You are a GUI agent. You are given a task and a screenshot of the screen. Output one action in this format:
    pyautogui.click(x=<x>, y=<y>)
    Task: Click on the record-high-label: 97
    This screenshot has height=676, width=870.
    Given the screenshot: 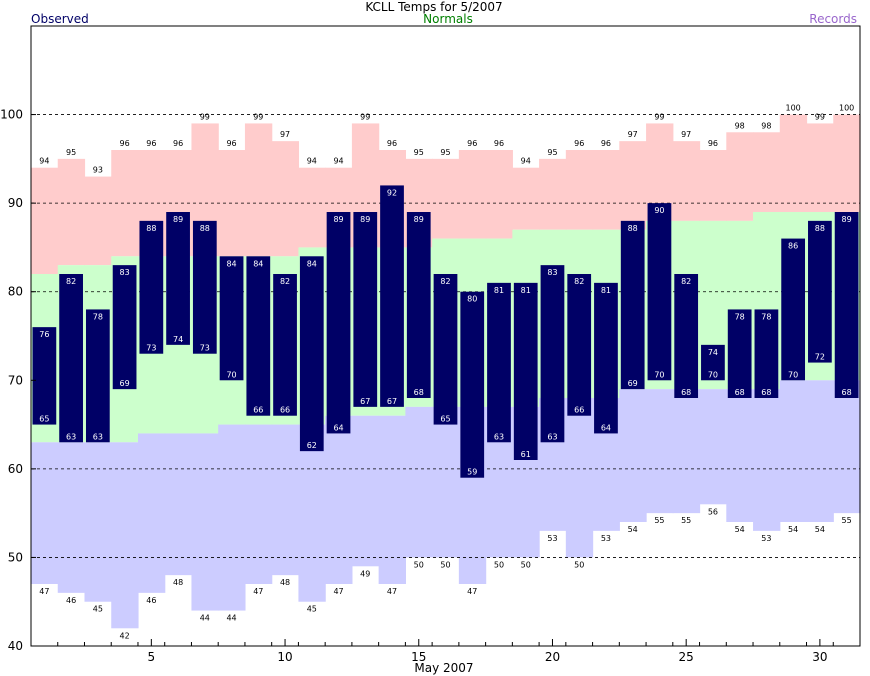 What is the action you would take?
    pyautogui.click(x=285, y=134)
    